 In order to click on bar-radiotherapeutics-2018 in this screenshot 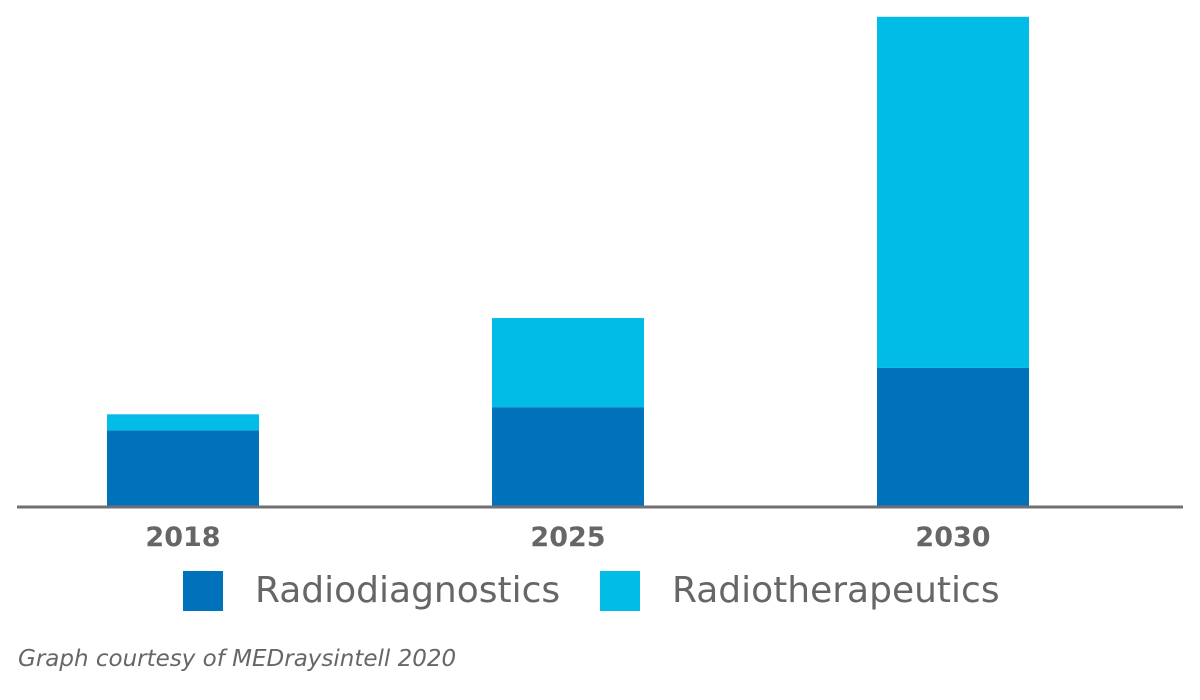, I will do `click(183, 422)`.